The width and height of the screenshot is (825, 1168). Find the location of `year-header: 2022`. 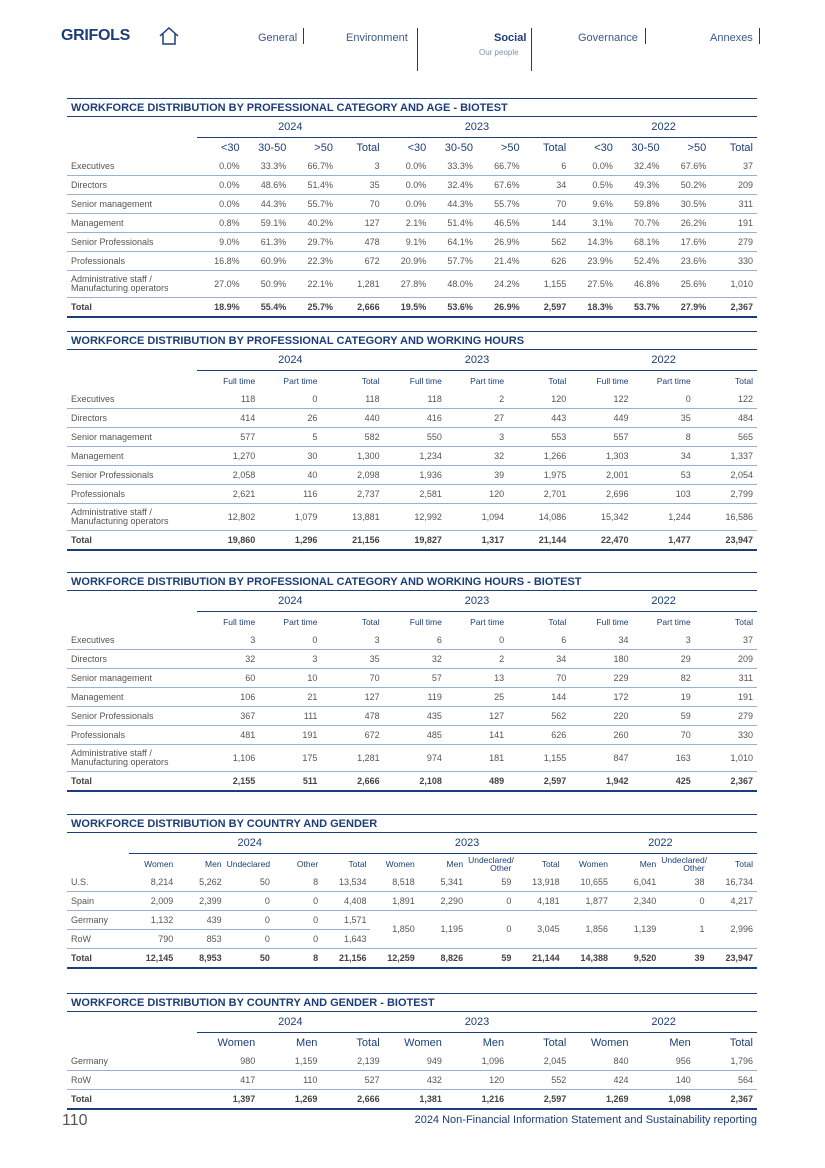

year-header: 2022 is located at coordinates (663, 1022).